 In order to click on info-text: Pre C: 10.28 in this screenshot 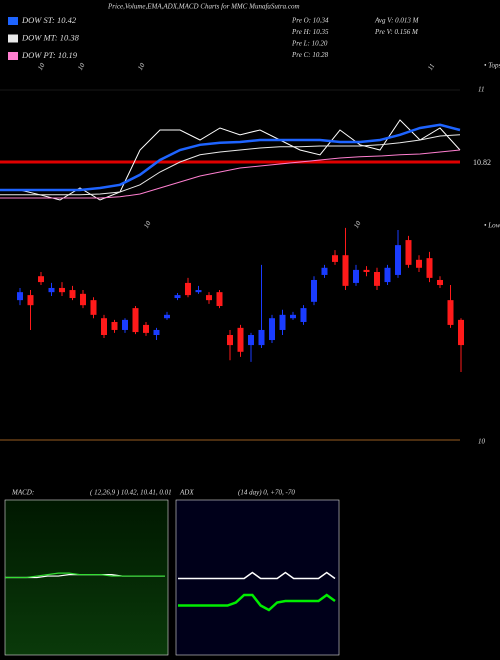, I will do `click(310, 55)`.